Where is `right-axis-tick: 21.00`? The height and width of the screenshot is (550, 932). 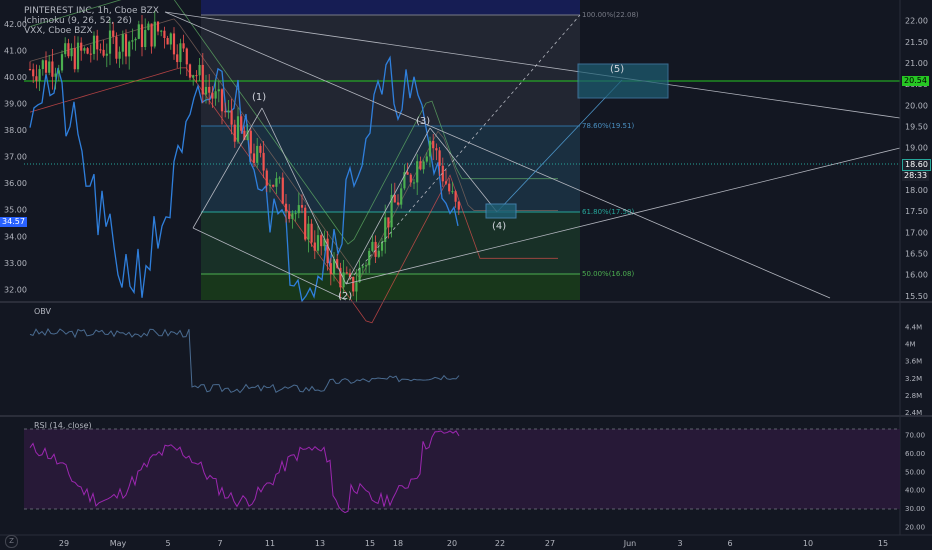
right-axis-tick: 21.00 is located at coordinates (916, 63).